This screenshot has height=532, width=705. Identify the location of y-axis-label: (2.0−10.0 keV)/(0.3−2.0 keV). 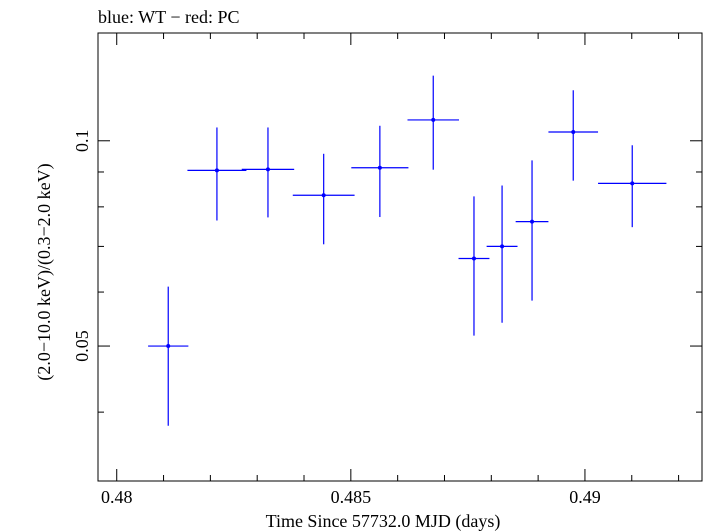
(44, 271).